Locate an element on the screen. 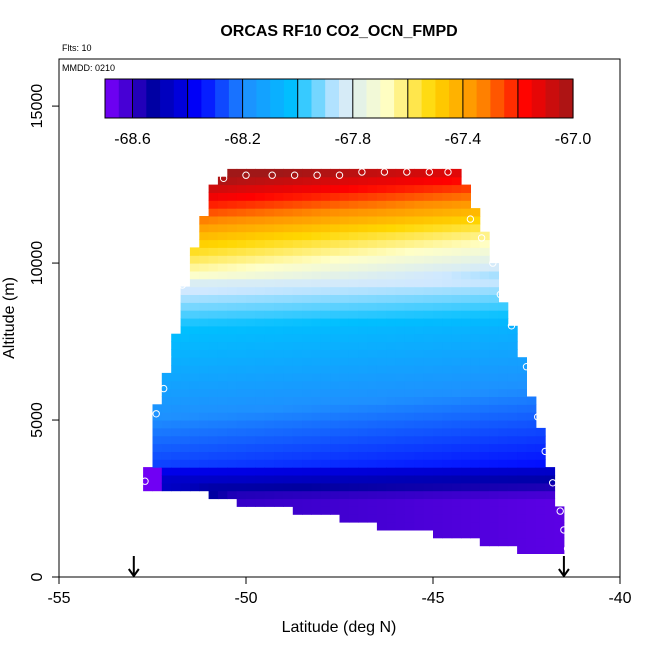 The image size is (650, 650). flight-point is located at coordinates (272, 175).